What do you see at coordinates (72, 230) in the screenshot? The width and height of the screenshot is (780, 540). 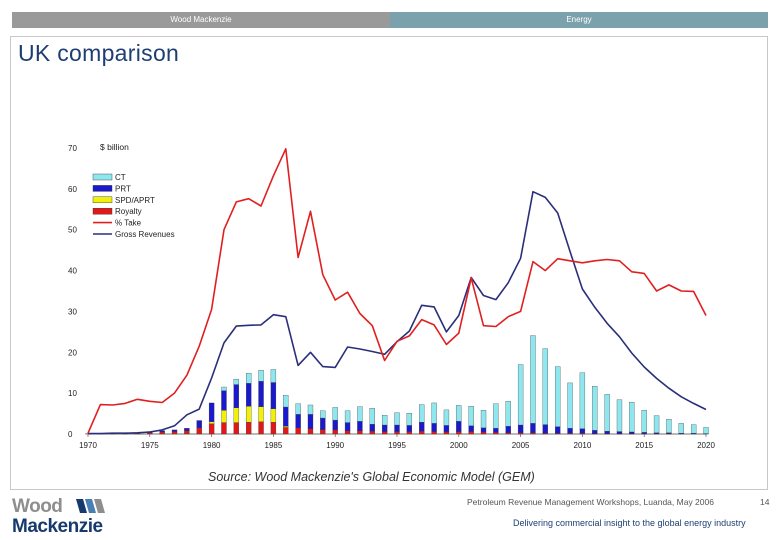 I see `y-tick-label: 50` at bounding box center [72, 230].